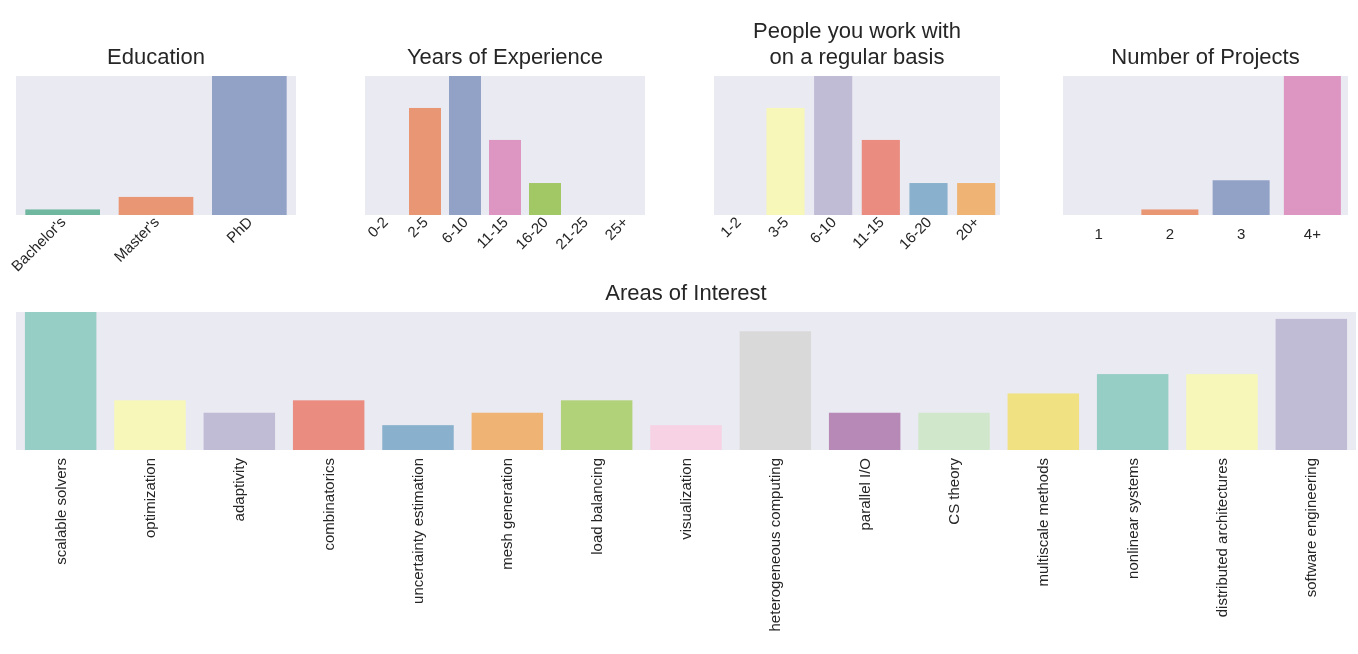  I want to click on x-tick-label: 25+, so click(616, 228).